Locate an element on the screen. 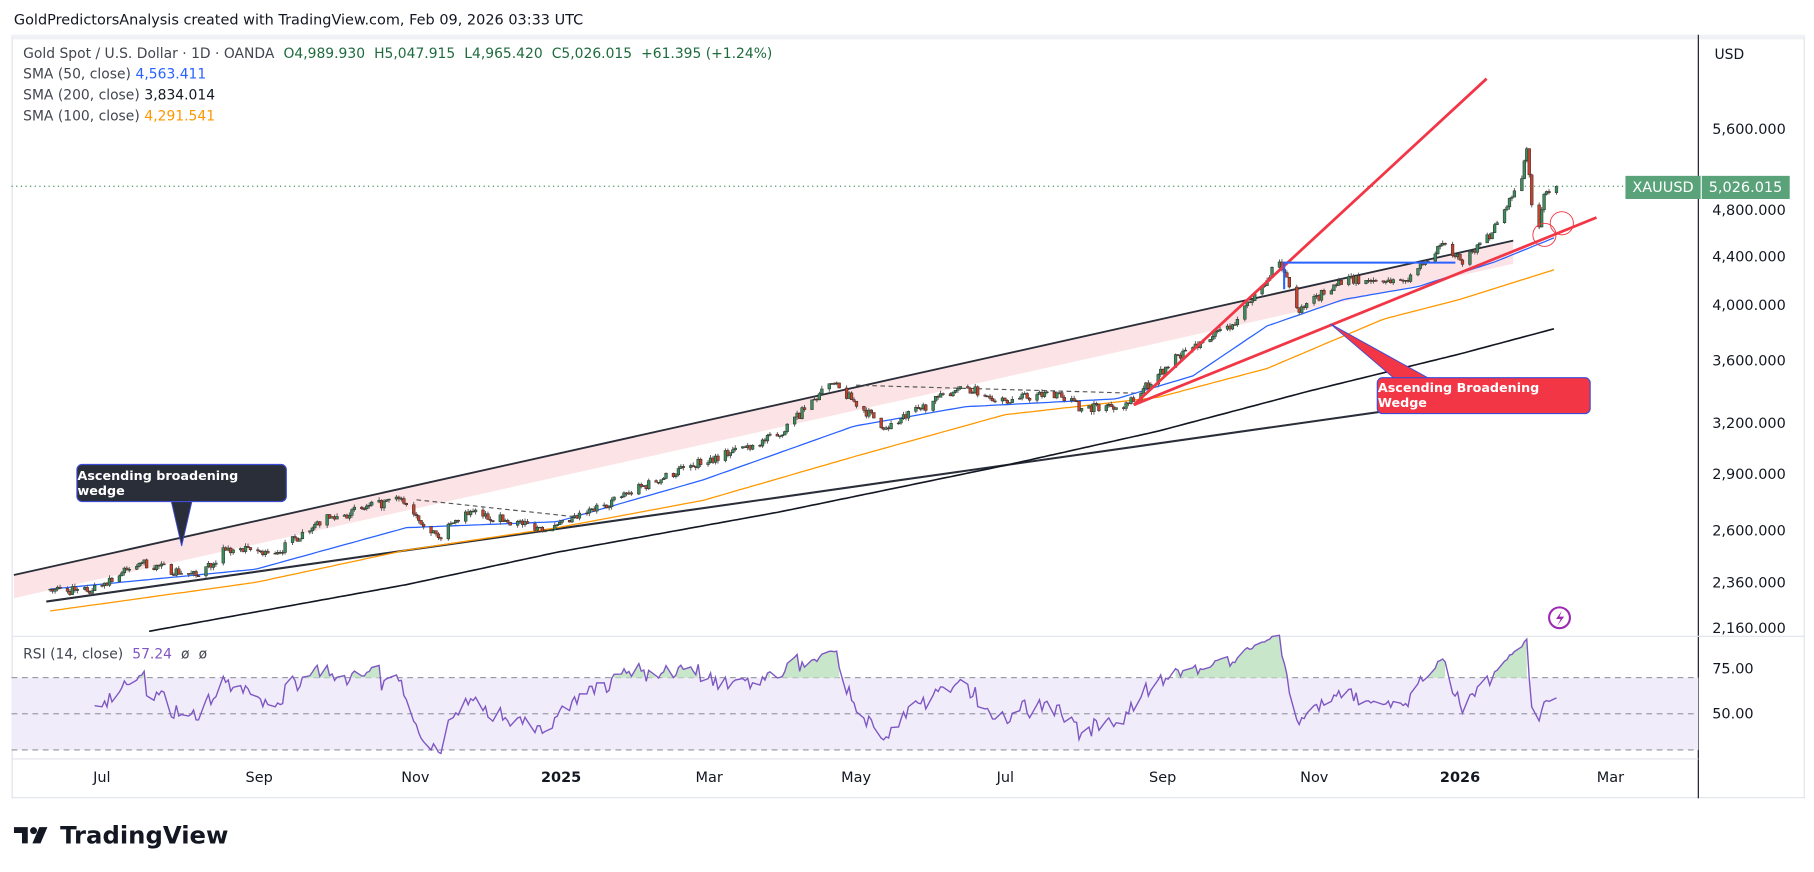  rsi-label: RSI (14, close) is located at coordinates (73, 653).